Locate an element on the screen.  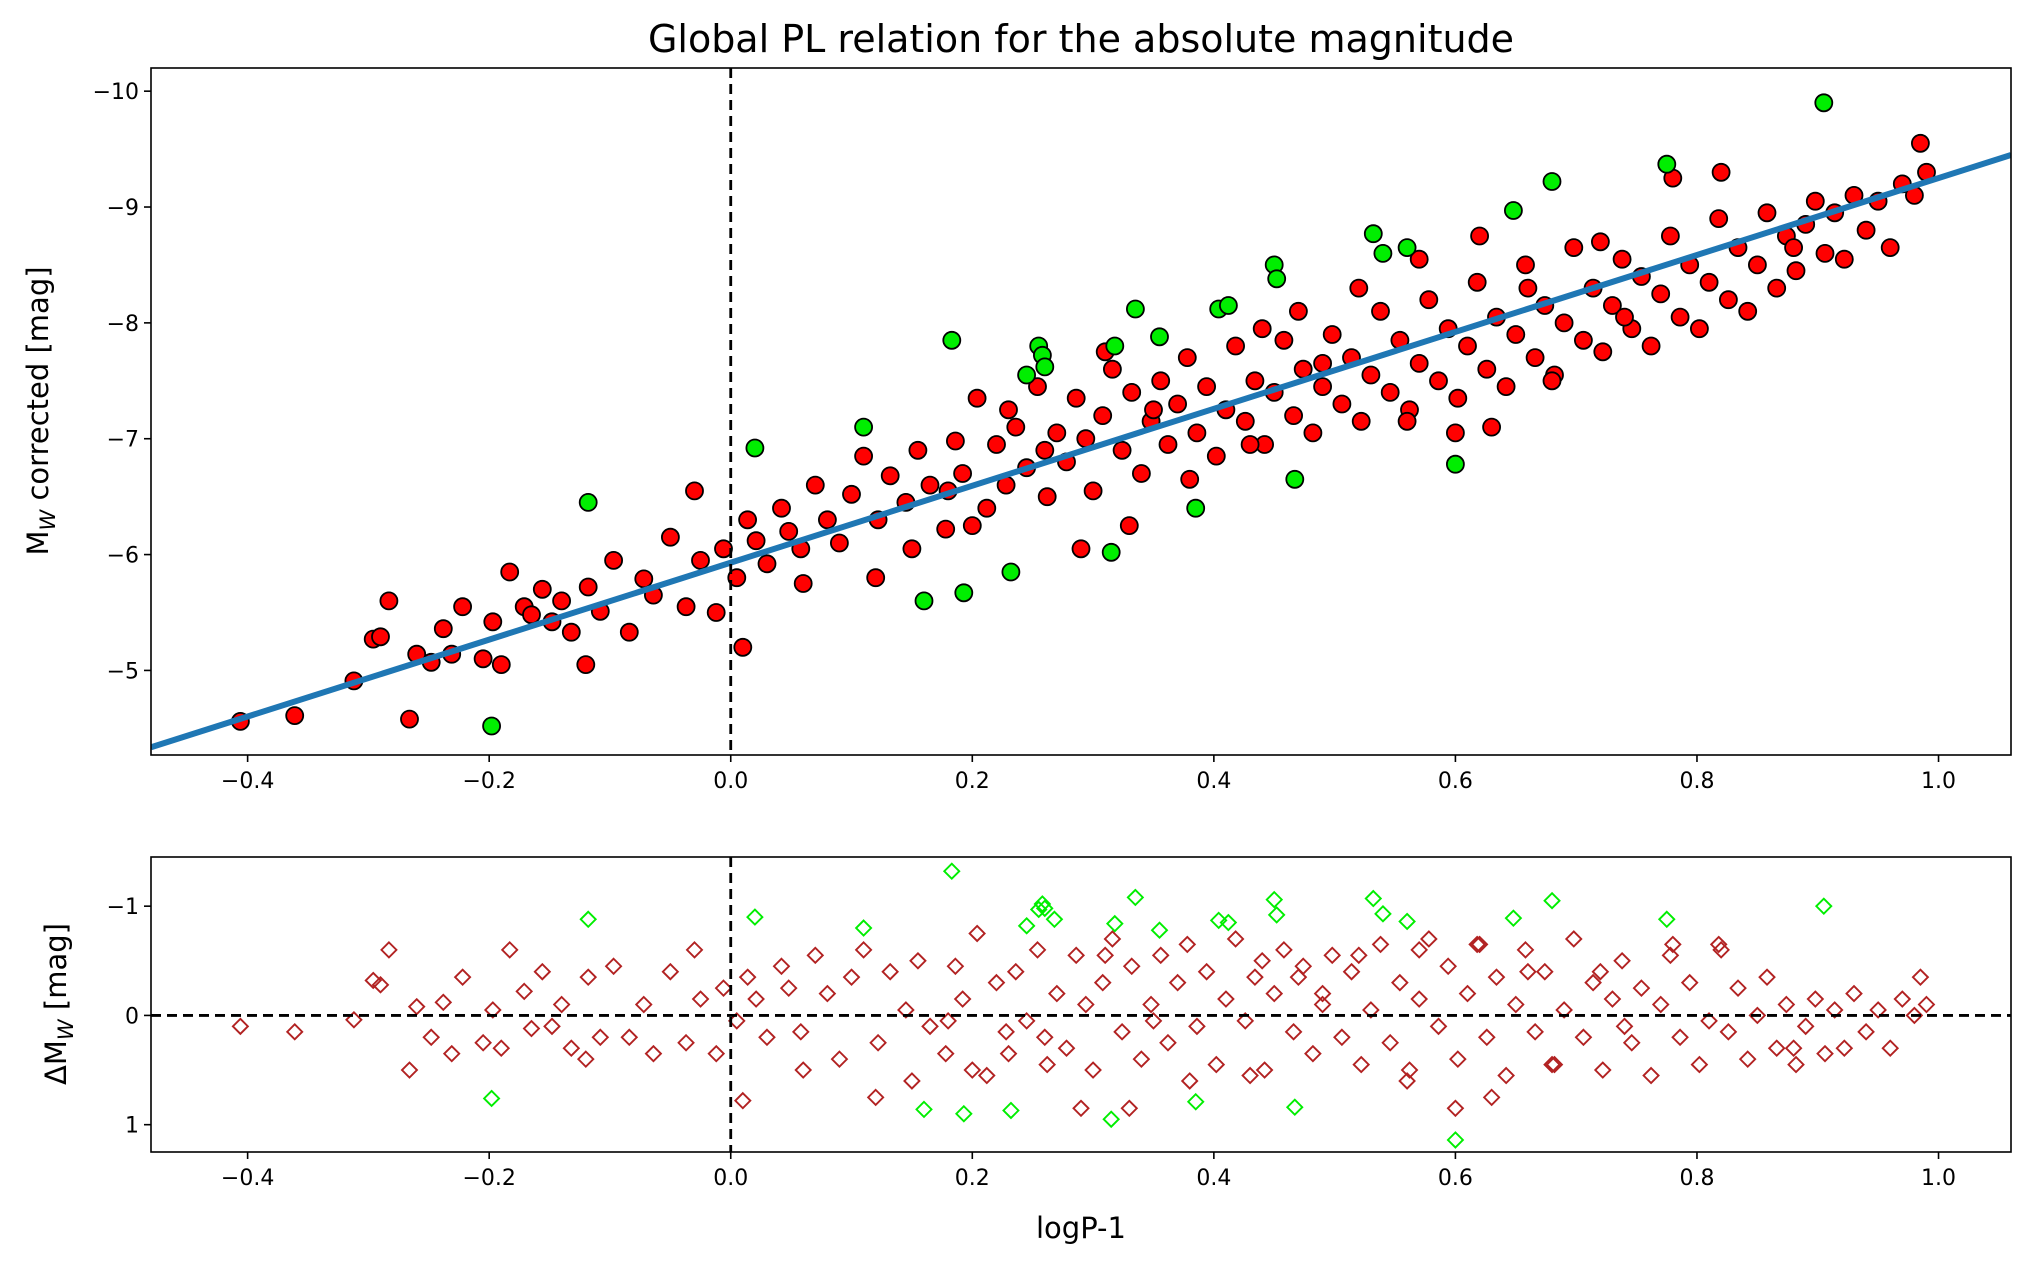
x-tick-label: 0.6 is located at coordinates (1455, 781).